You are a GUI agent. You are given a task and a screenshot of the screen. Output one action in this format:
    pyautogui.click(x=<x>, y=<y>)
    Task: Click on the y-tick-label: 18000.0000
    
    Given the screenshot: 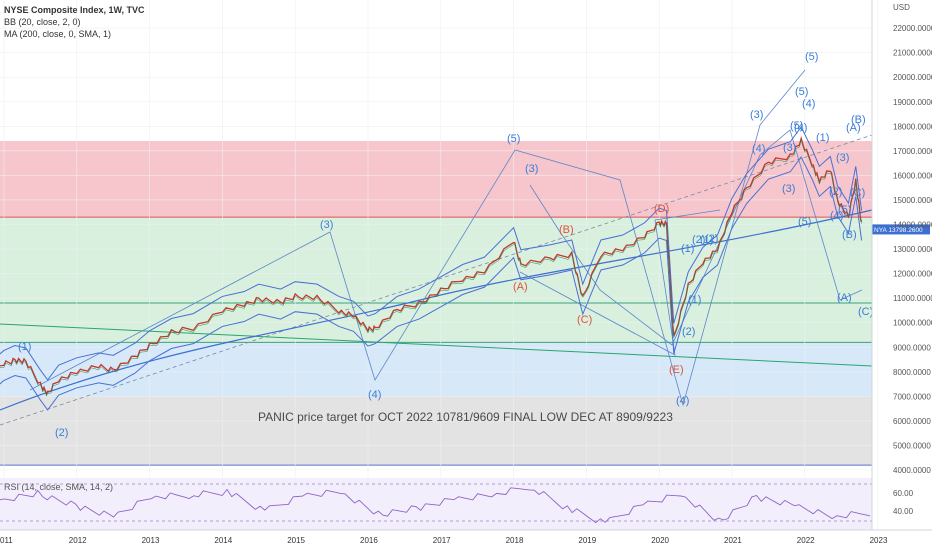 What is the action you would take?
    pyautogui.click(x=912, y=126)
    